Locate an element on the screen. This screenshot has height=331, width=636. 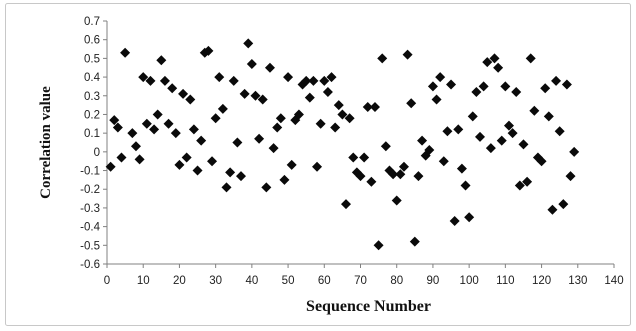
x-tick-label: 60 is located at coordinates (324, 281).